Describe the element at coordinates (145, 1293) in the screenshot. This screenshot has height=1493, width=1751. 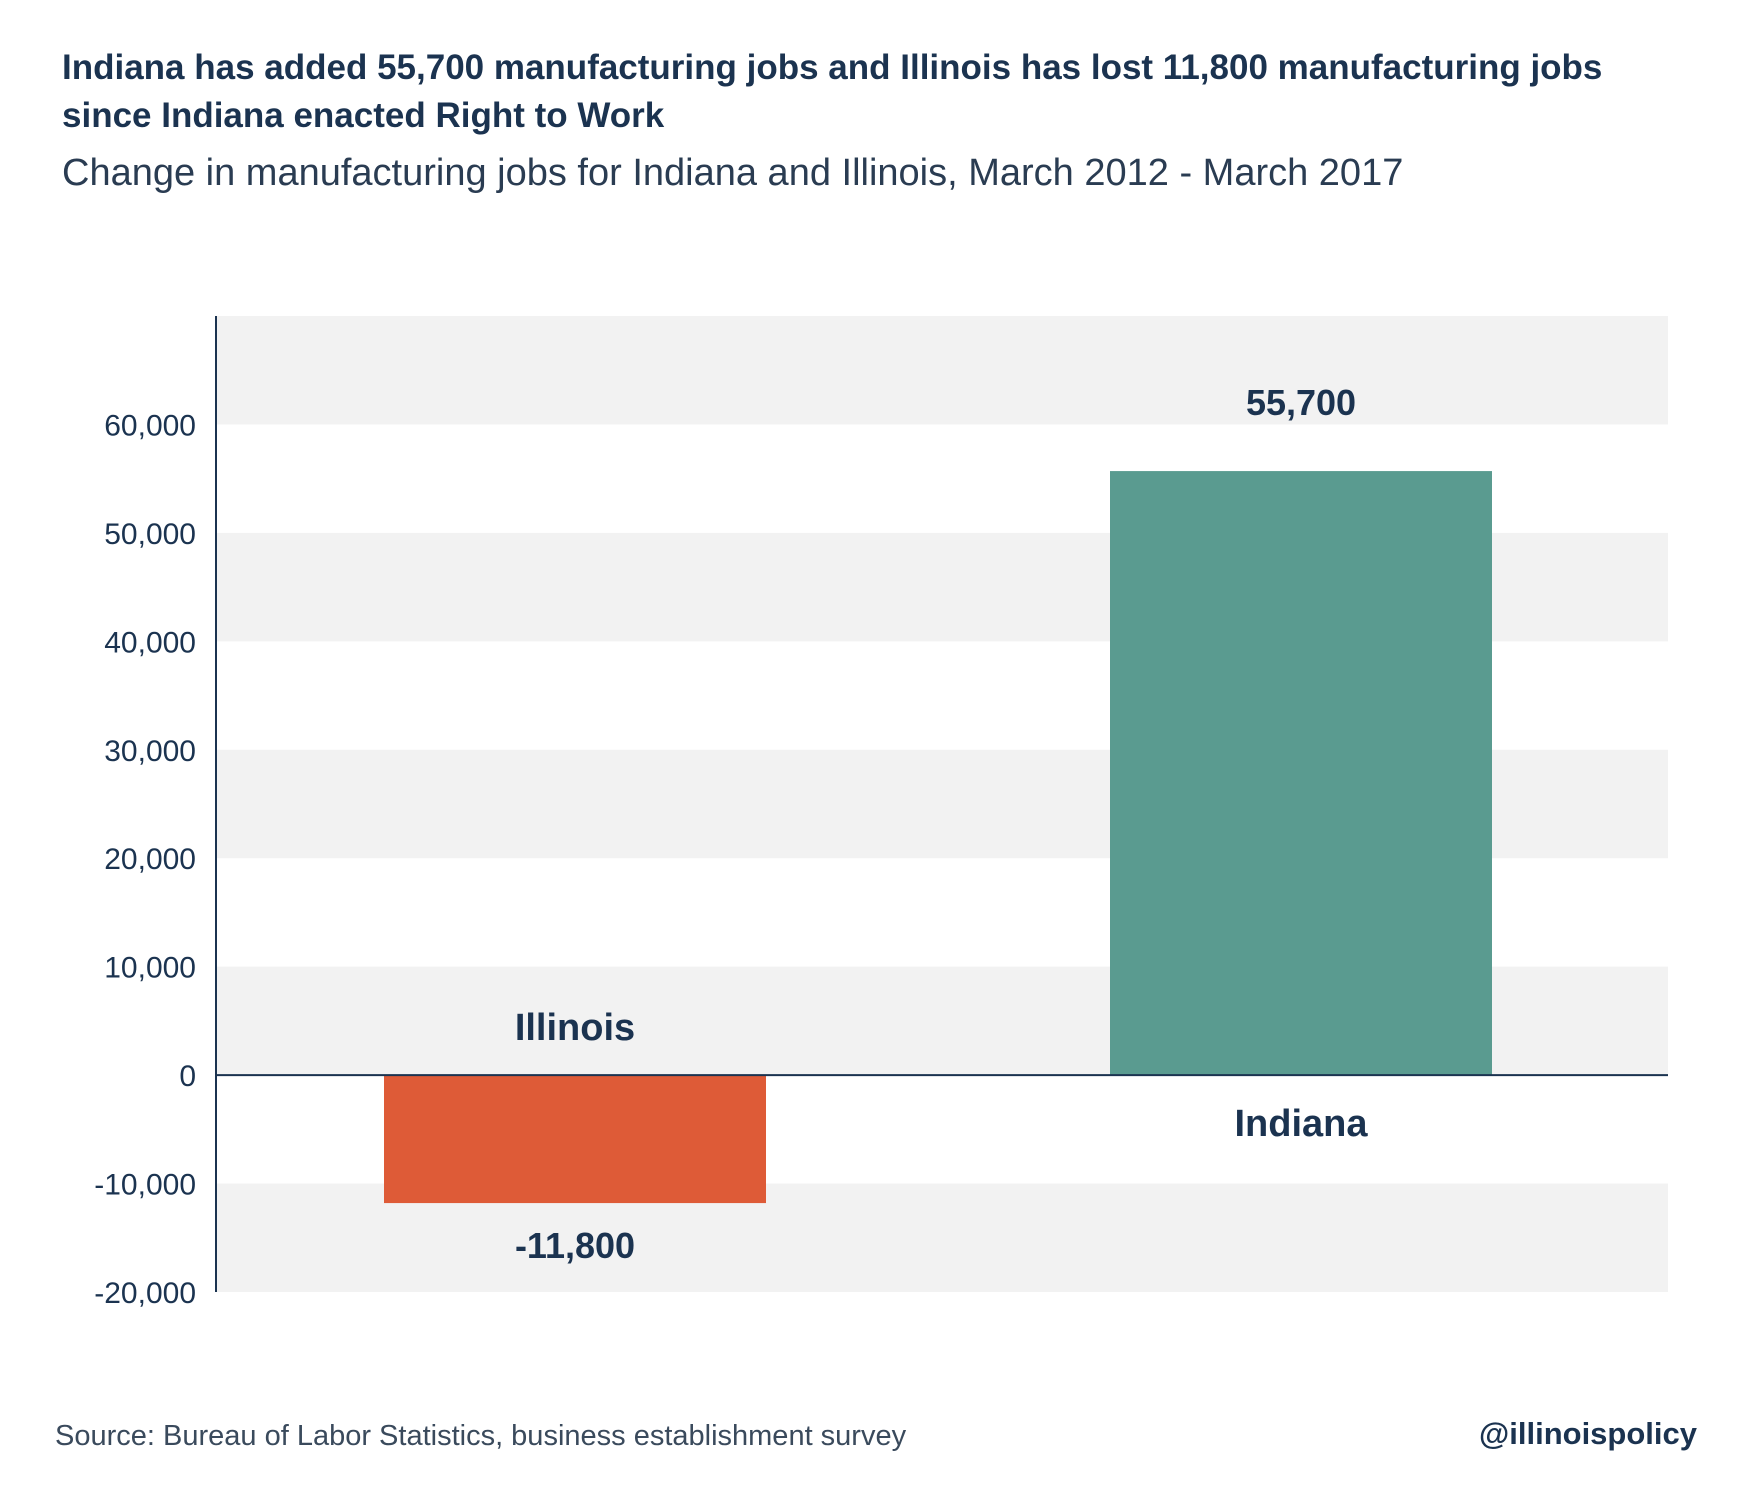
I see `y-tick-label: -20,000` at that location.